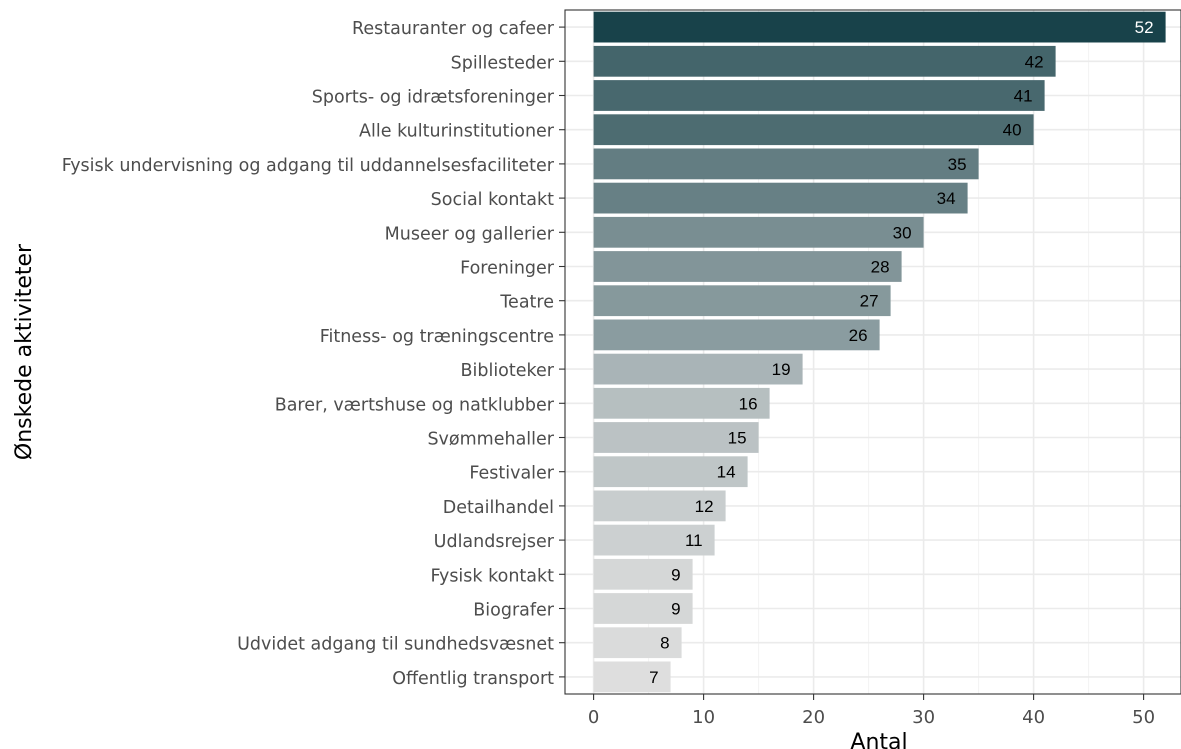  I want to click on y-tick-label: Biblioteker, so click(507, 371).